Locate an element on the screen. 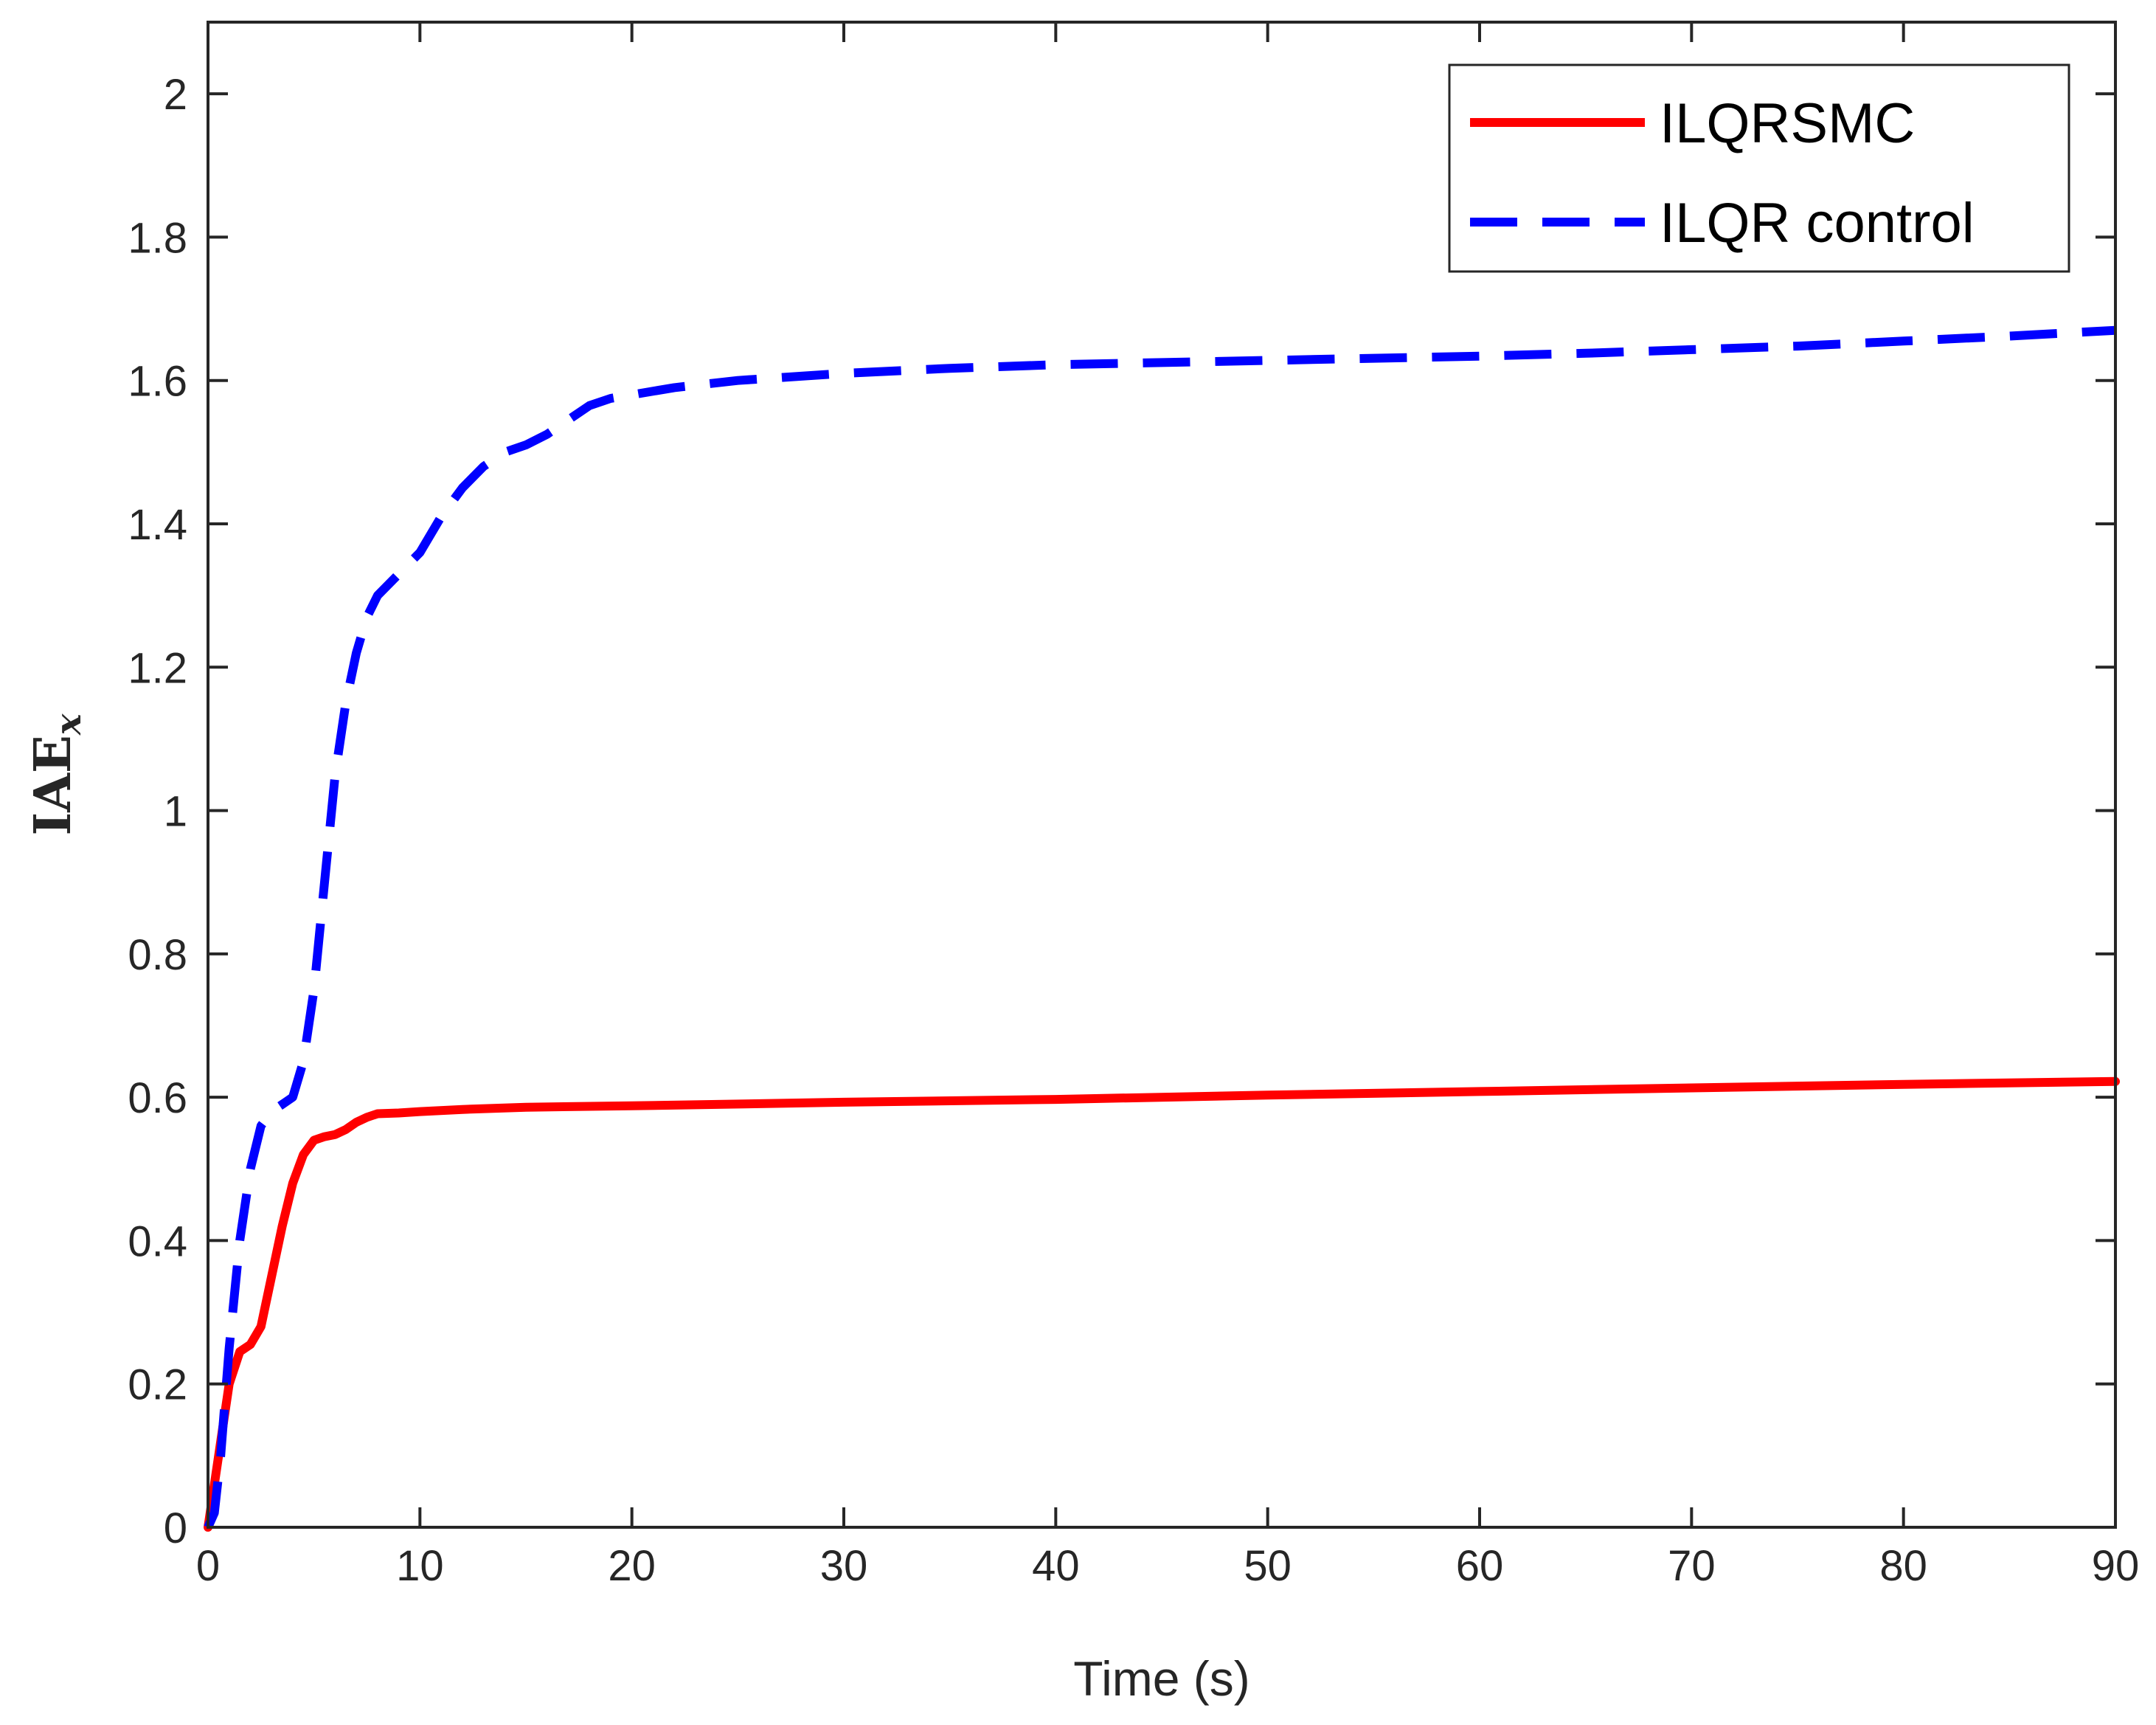  y-tick-label: 0.6 is located at coordinates (157, 1098).